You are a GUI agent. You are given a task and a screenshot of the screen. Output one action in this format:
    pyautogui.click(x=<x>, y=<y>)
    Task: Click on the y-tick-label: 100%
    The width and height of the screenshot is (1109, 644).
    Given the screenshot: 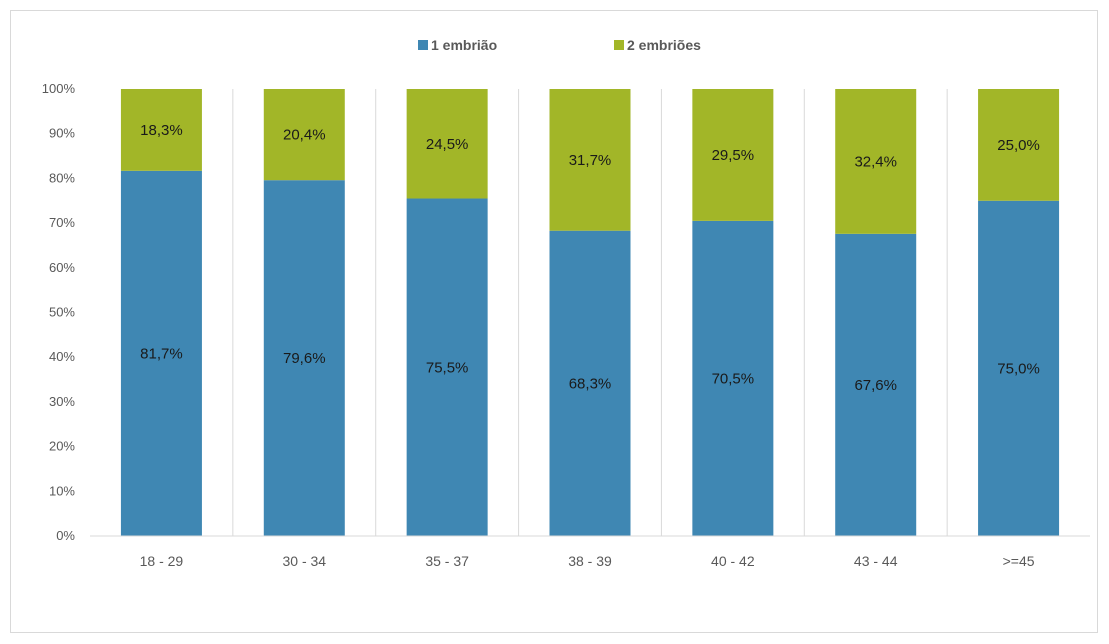 What is the action you would take?
    pyautogui.click(x=59, y=88)
    